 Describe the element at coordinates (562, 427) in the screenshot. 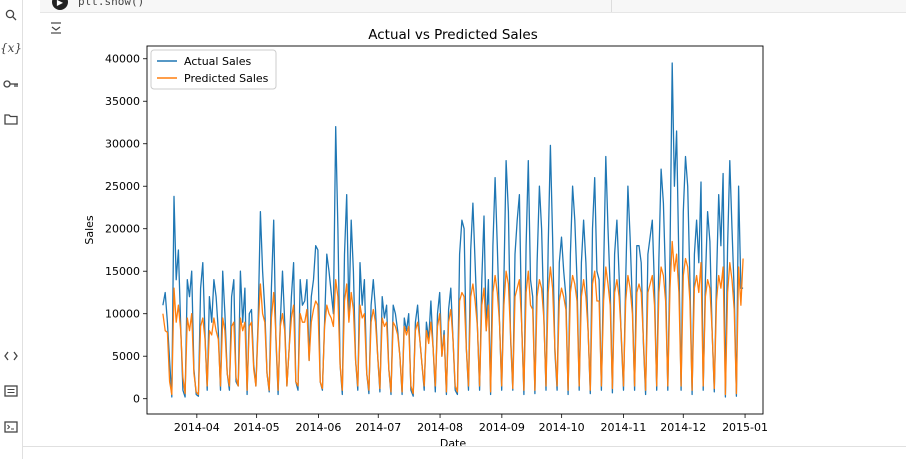

I see `x-tick-label: 2014-10` at that location.